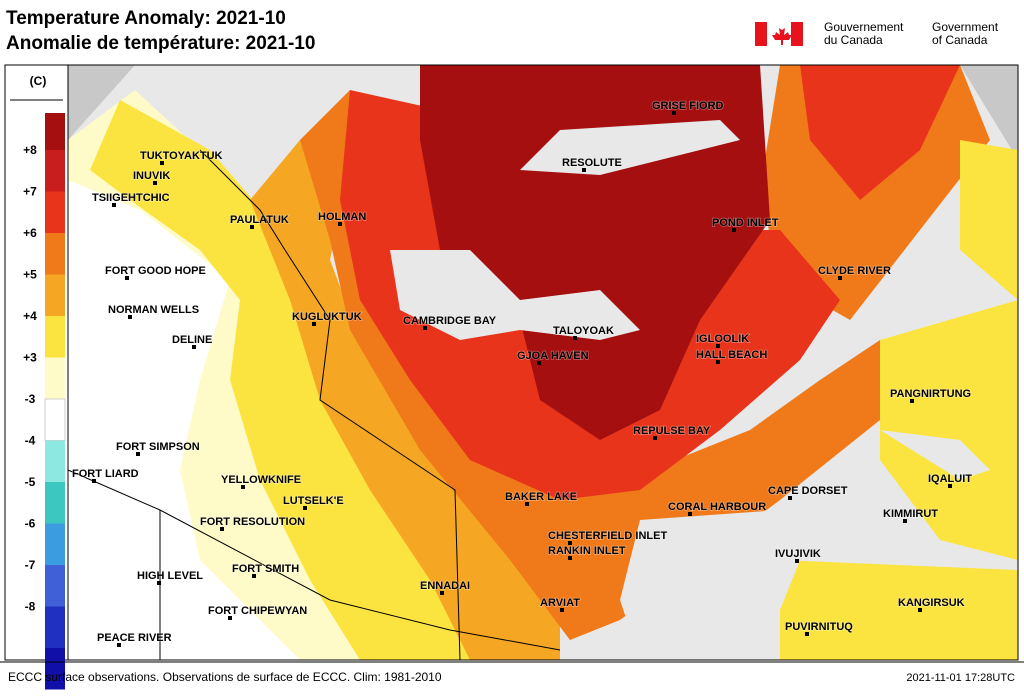  I want to click on city-label: HALL BEACH, so click(731, 355).